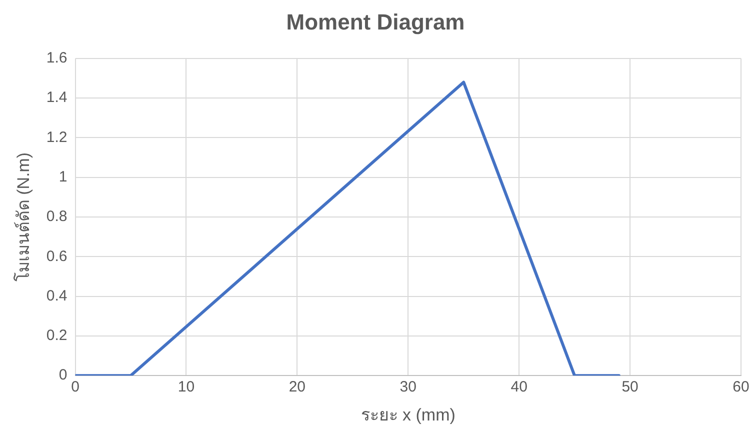 Image resolution: width=755 pixels, height=434 pixels. What do you see at coordinates (297, 387) in the screenshot?
I see `x-tick-label: 20` at bounding box center [297, 387].